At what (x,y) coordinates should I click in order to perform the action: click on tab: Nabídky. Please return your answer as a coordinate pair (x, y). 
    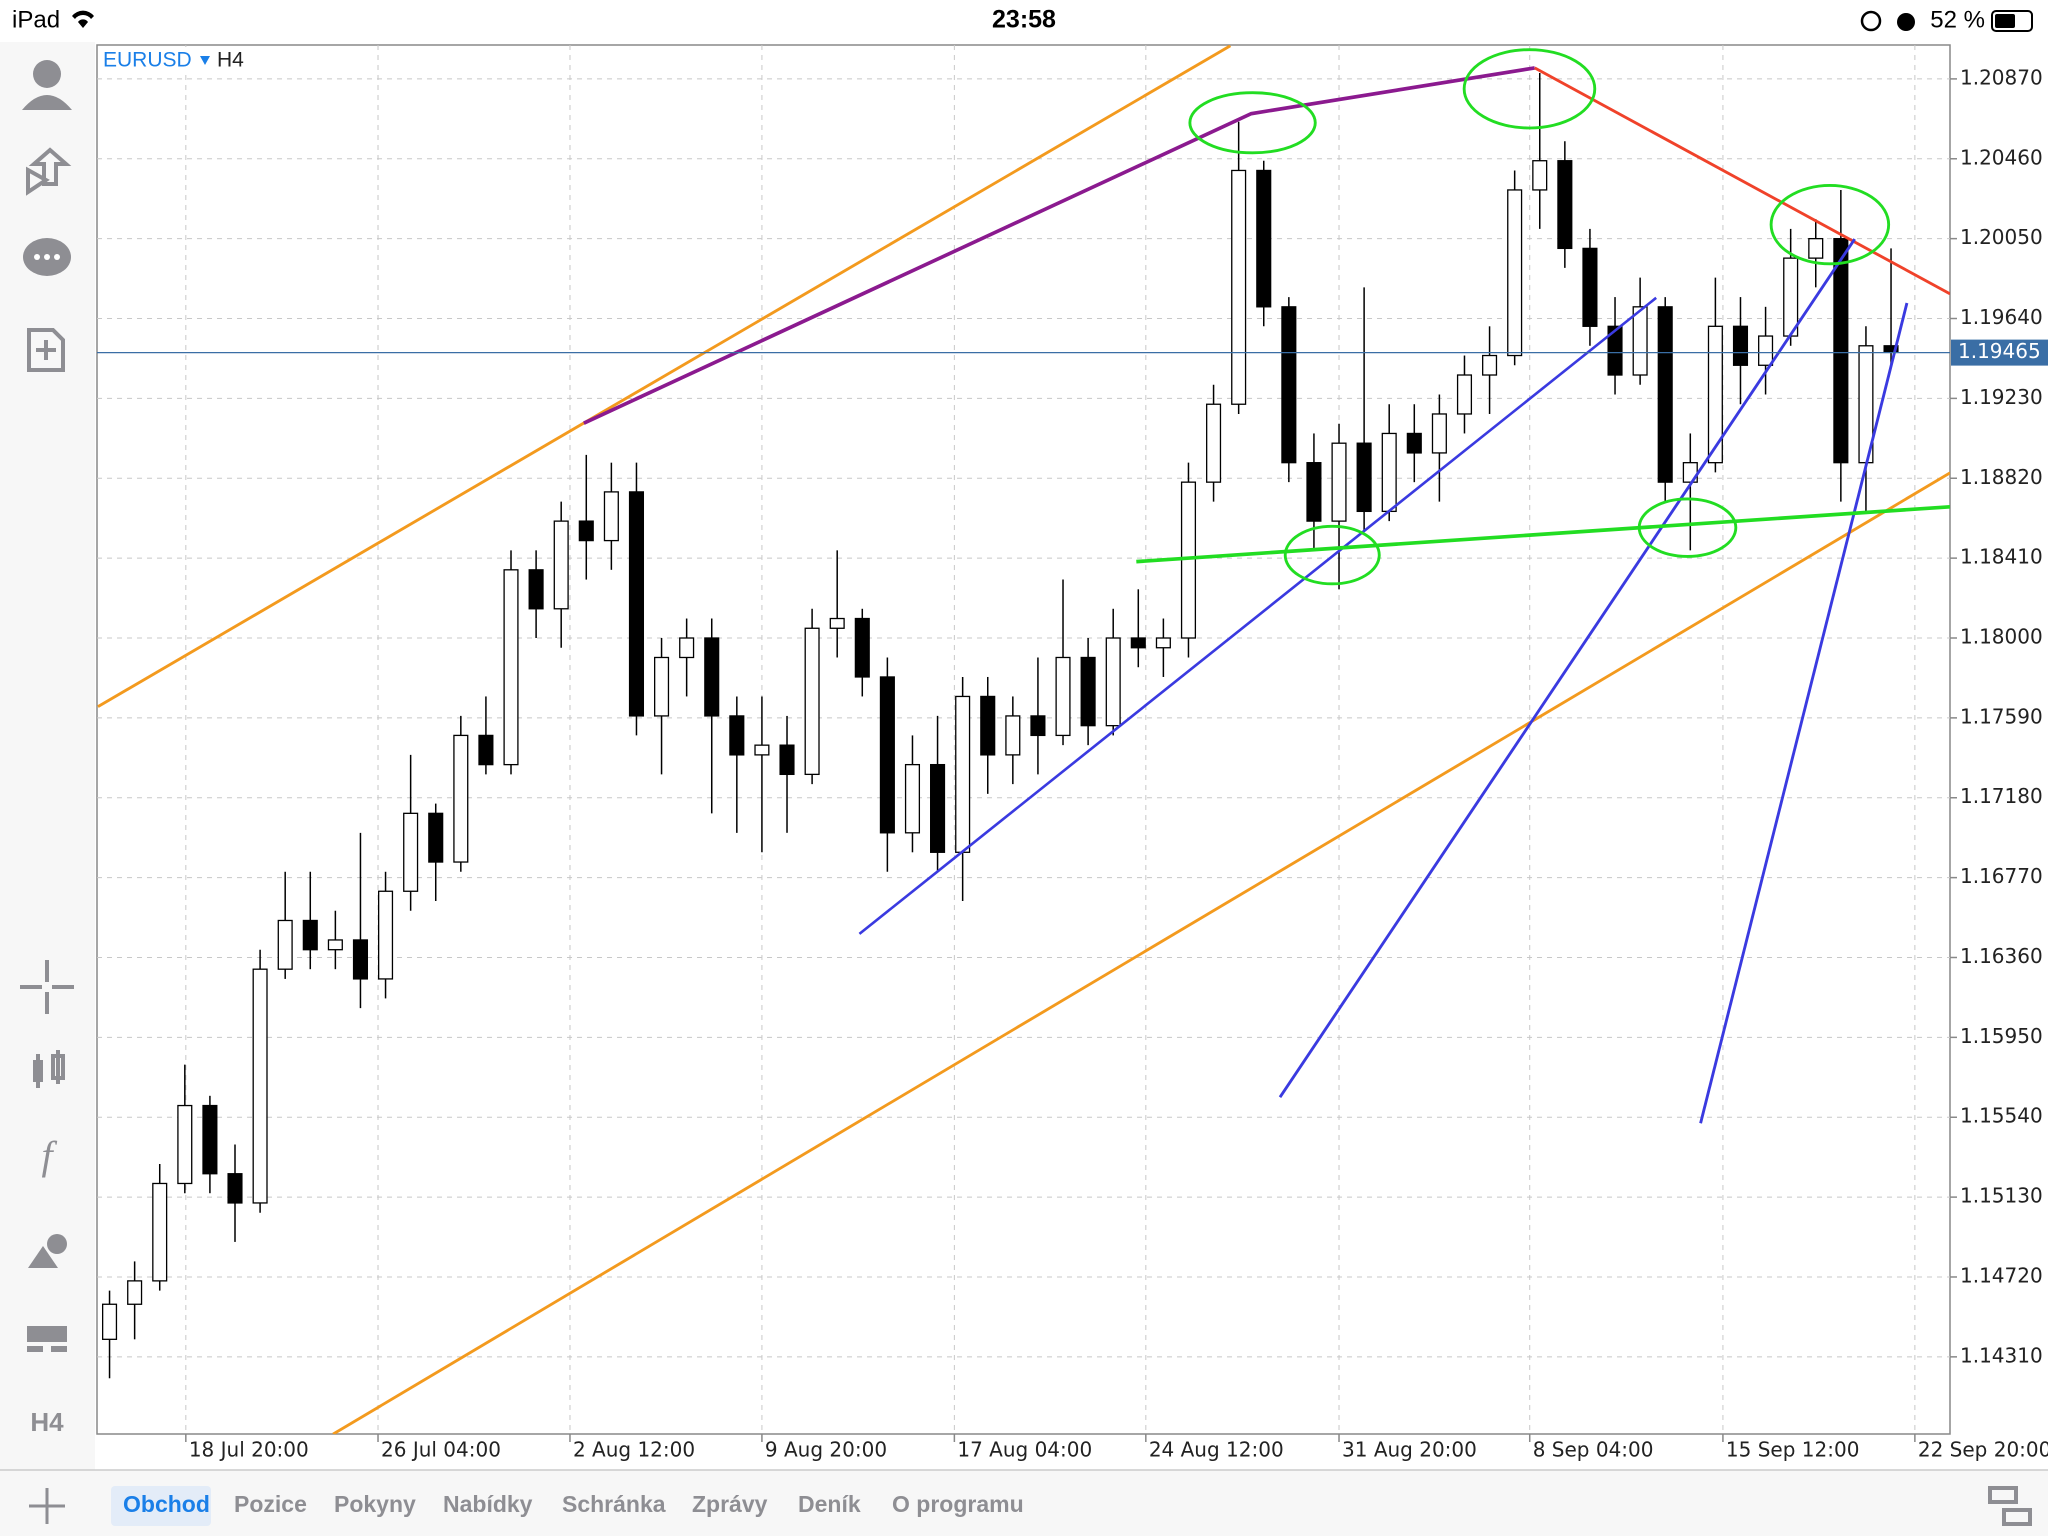
    Looking at the image, I should click on (488, 1504).